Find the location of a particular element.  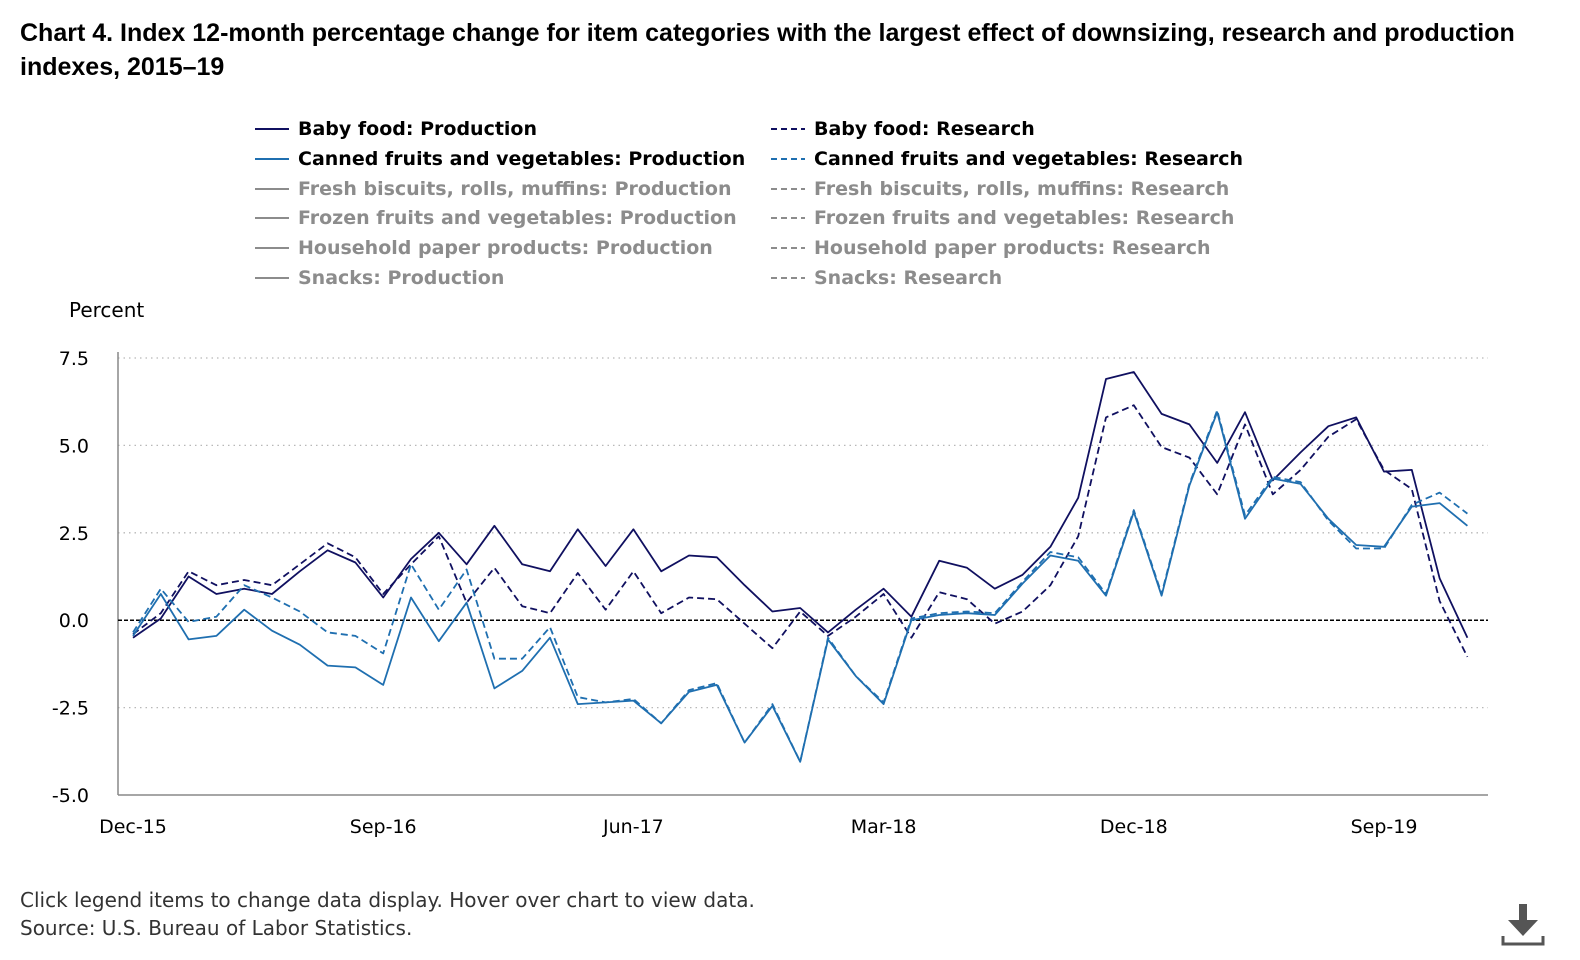

legend-item: Snacks: Production is located at coordinates (379, 278).